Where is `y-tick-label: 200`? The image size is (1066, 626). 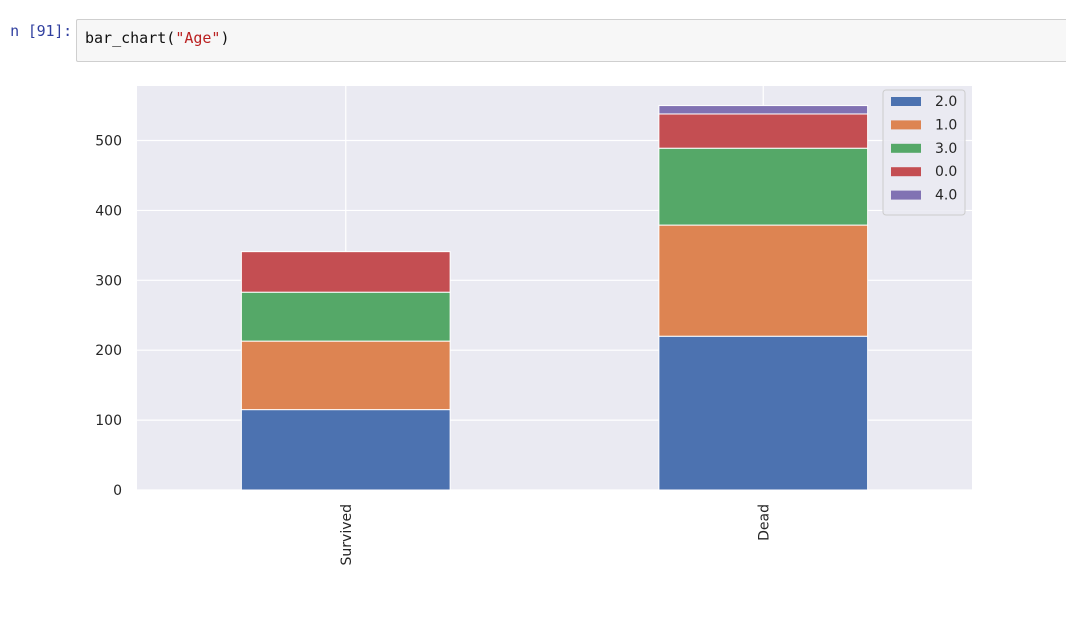 y-tick-label: 200 is located at coordinates (108, 351).